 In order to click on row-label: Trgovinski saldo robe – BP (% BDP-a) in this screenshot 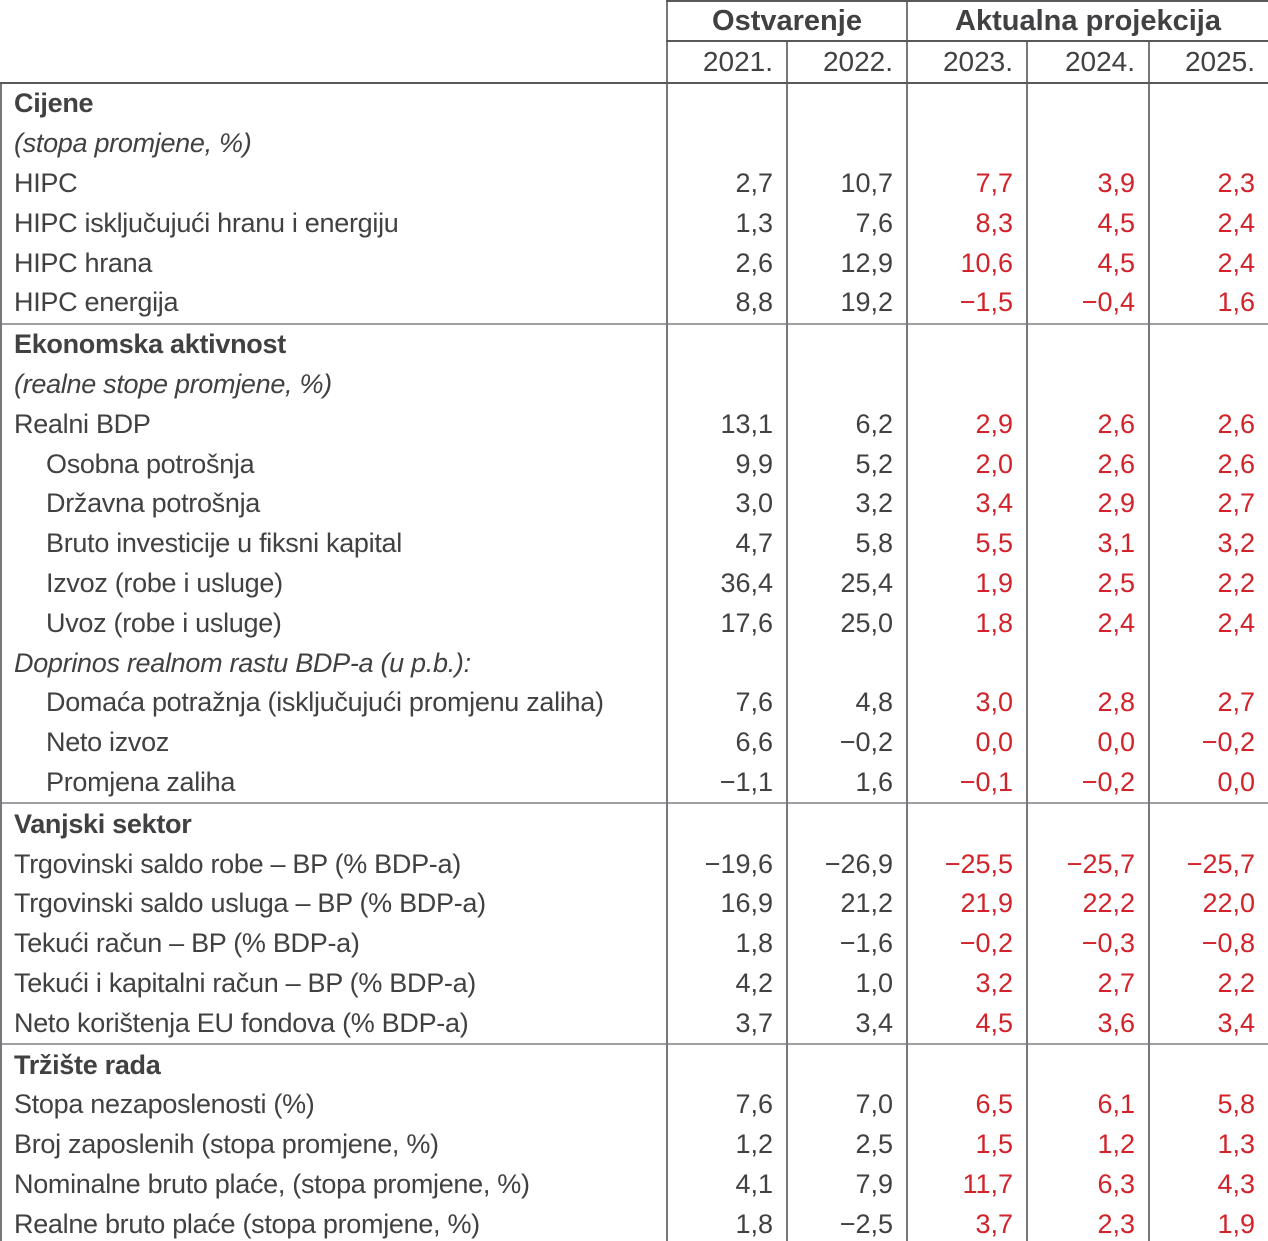, I will do `click(333, 864)`.